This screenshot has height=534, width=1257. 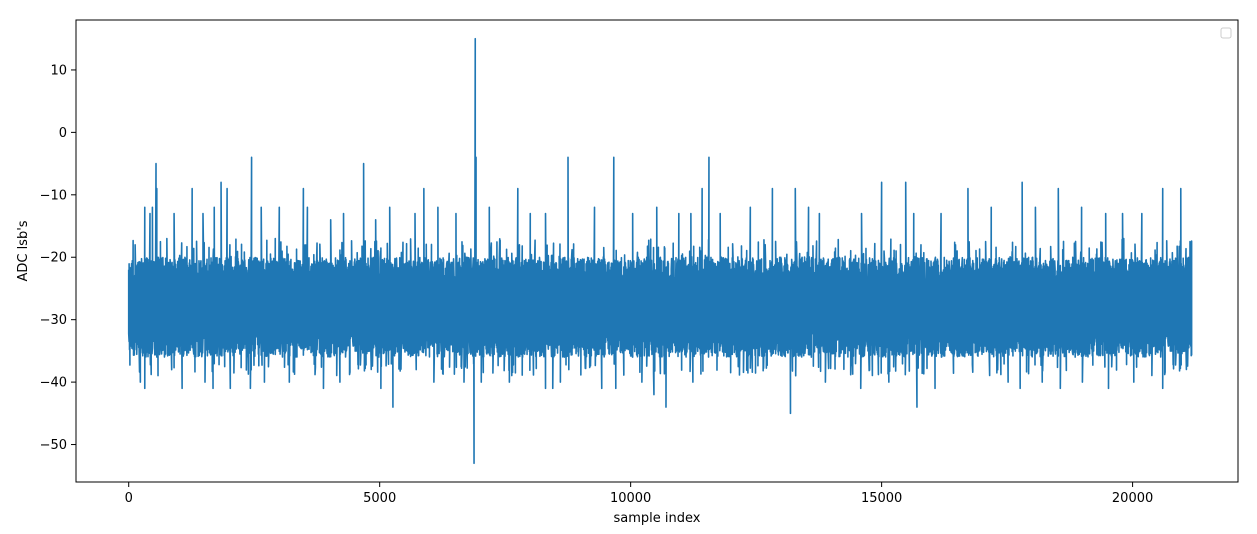 What do you see at coordinates (129, 498) in the screenshot?
I see `x-tick-label: 0` at bounding box center [129, 498].